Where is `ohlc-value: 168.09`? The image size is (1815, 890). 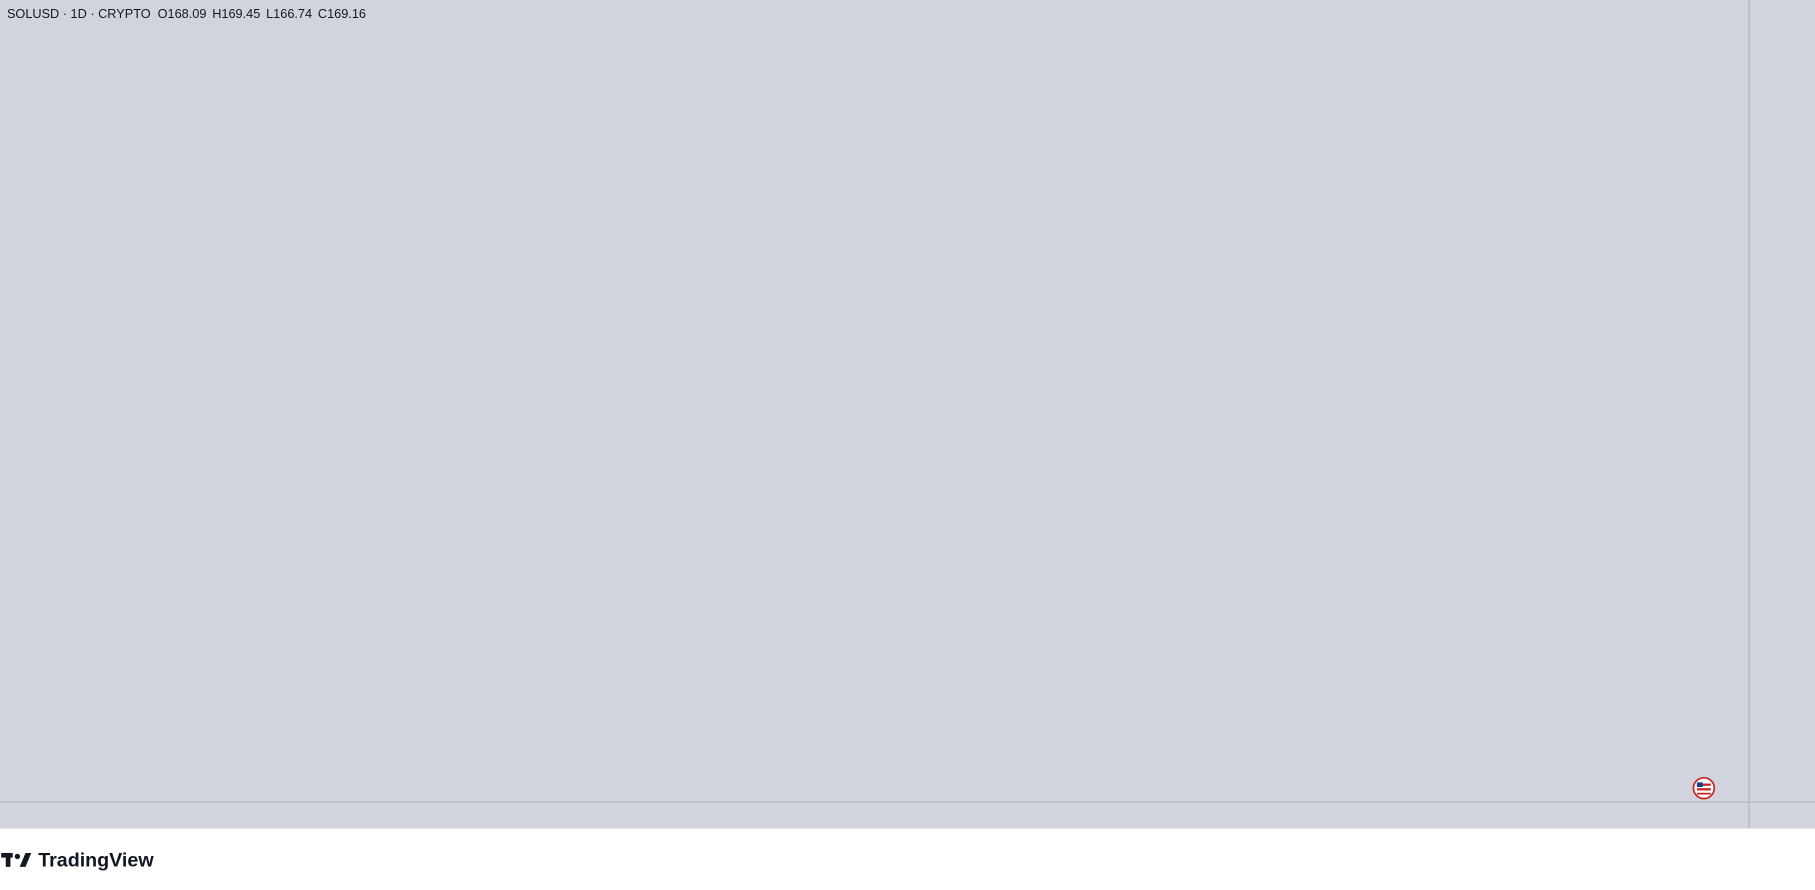
ohlc-value: 168.09 is located at coordinates (187, 13).